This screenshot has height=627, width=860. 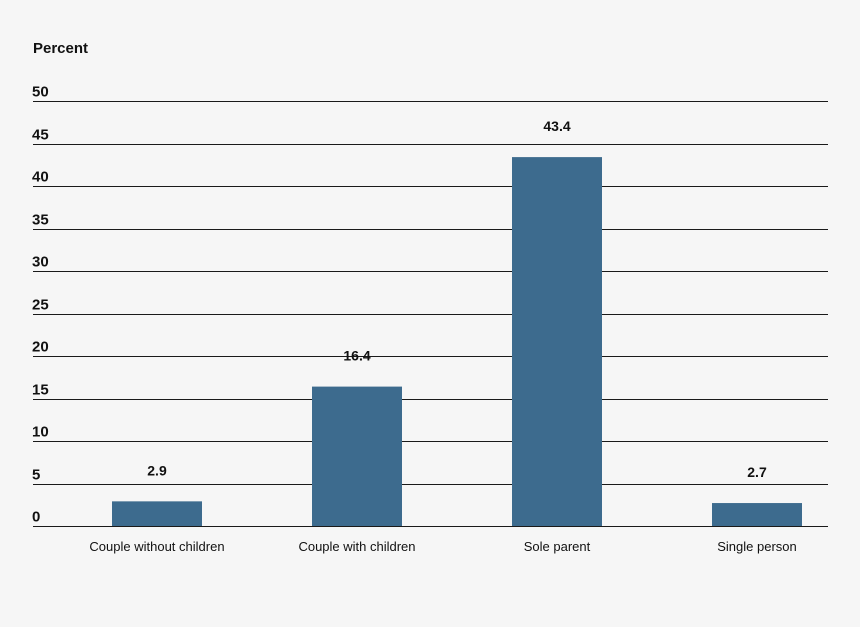 I want to click on y-axis-ticks: 0 5 10 15 20 25 30 35 40 45 50, so click(x=40, y=305).